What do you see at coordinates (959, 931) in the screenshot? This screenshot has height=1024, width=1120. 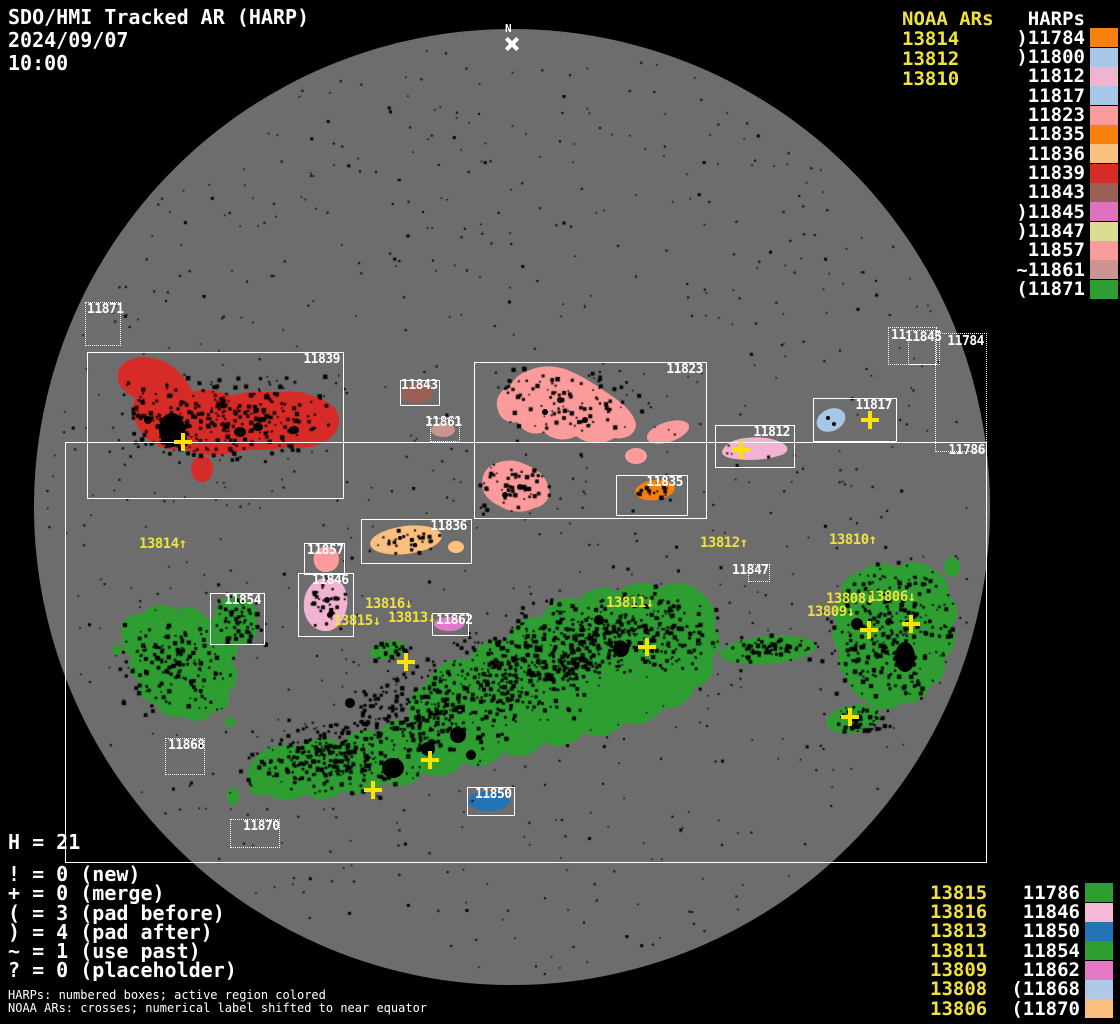 I see `noaa-id: 13813` at bounding box center [959, 931].